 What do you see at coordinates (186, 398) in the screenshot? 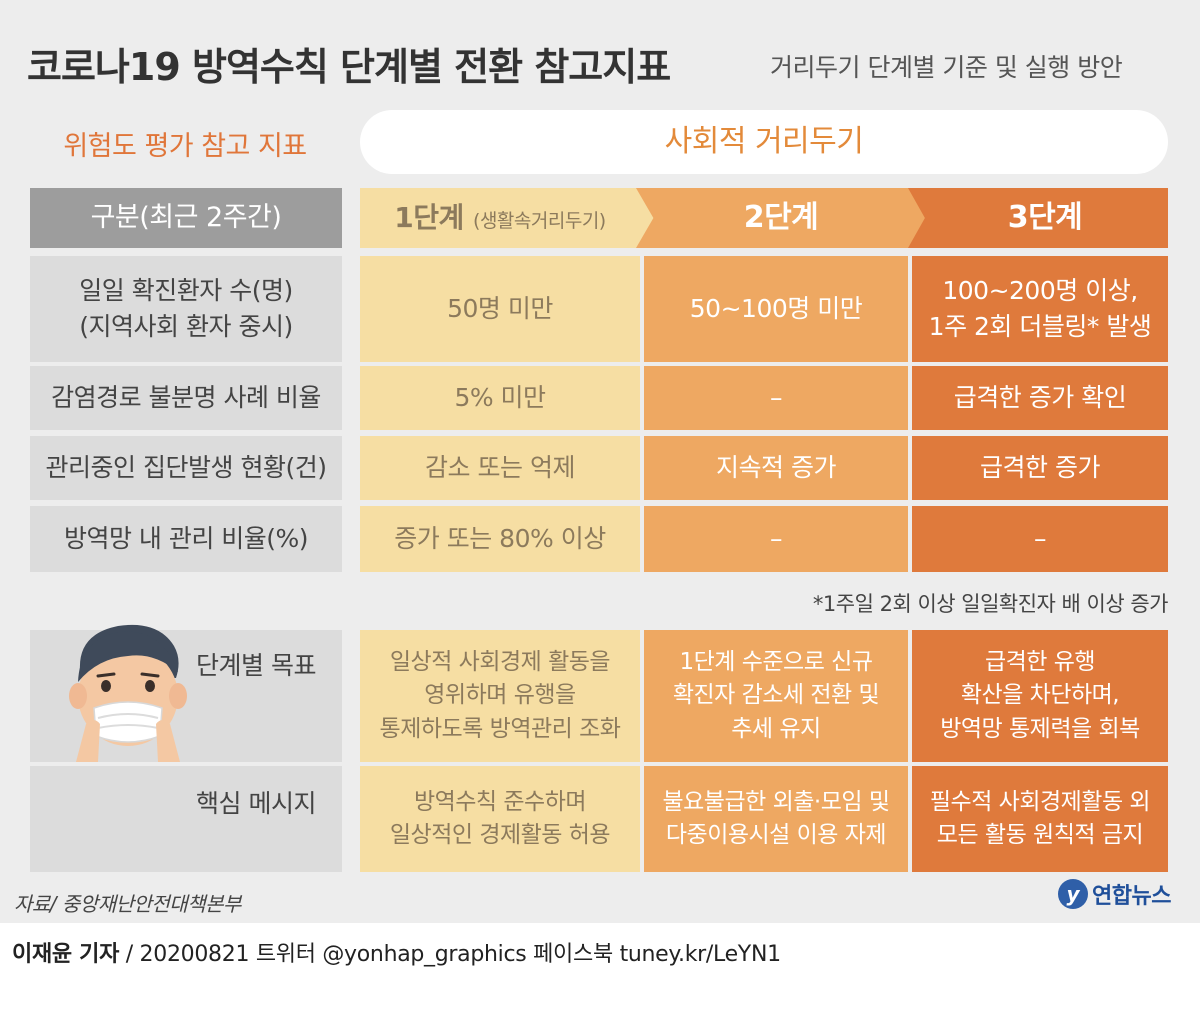
I see `row-label-unknown-route: 감염경로 불분명 사례 비율` at bounding box center [186, 398].